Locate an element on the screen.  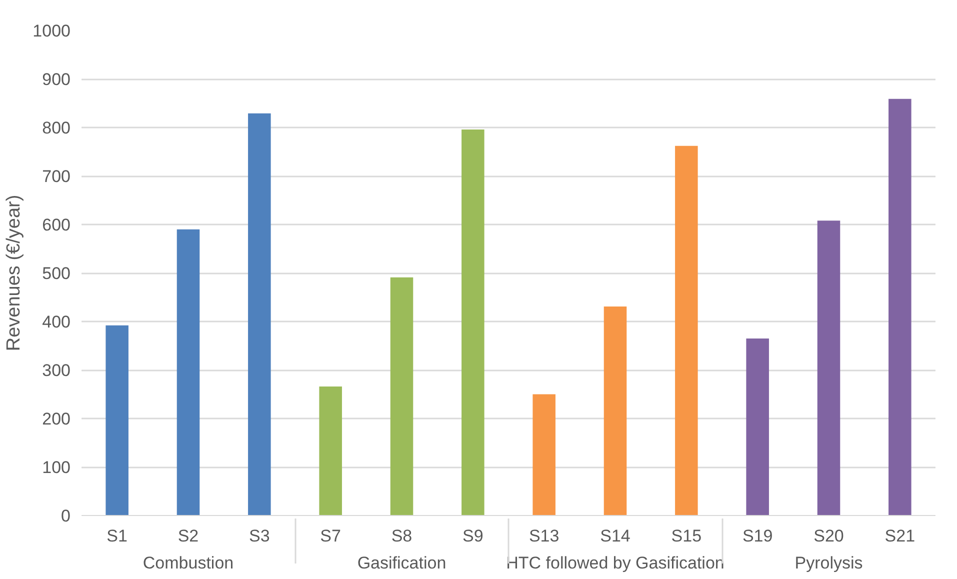
text: Combustion is located at coordinates (188, 563).